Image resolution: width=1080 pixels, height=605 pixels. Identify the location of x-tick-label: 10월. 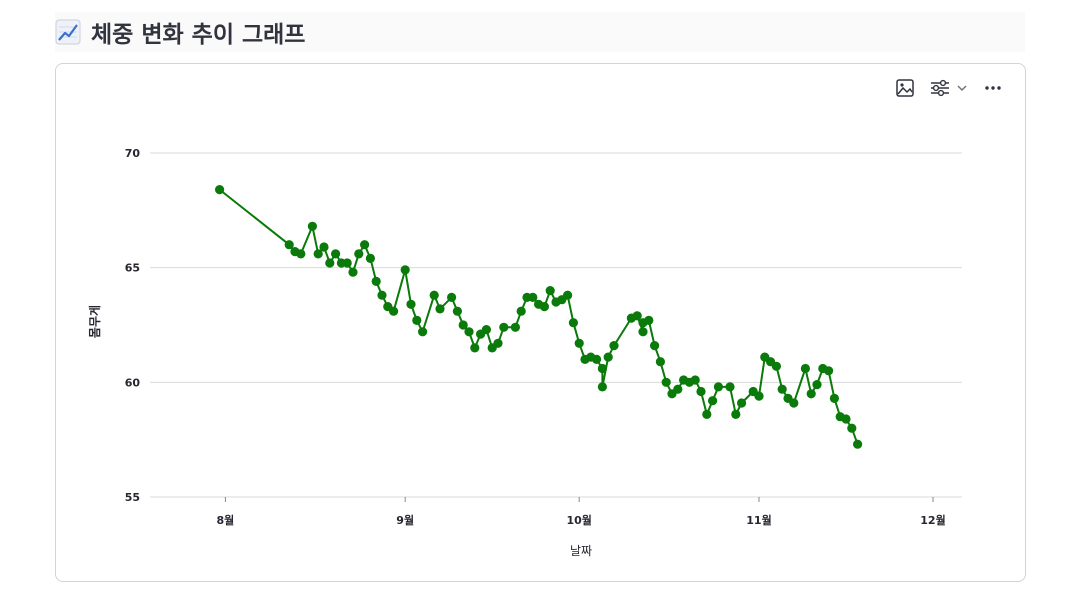
(578, 520).